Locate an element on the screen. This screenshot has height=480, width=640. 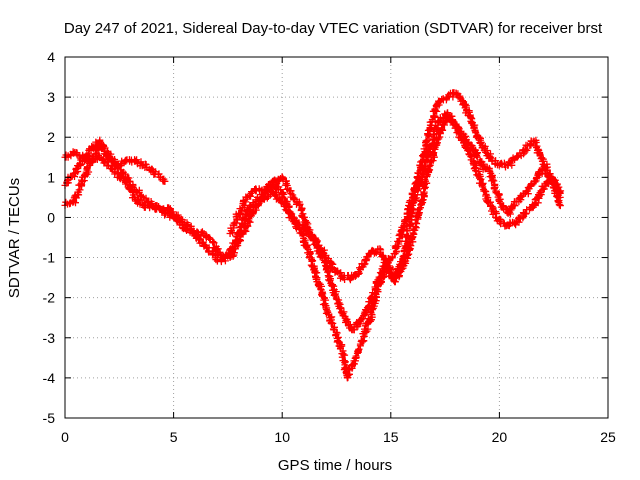
y-axis-title: SDTVAR / TECUs is located at coordinates (14, 238).